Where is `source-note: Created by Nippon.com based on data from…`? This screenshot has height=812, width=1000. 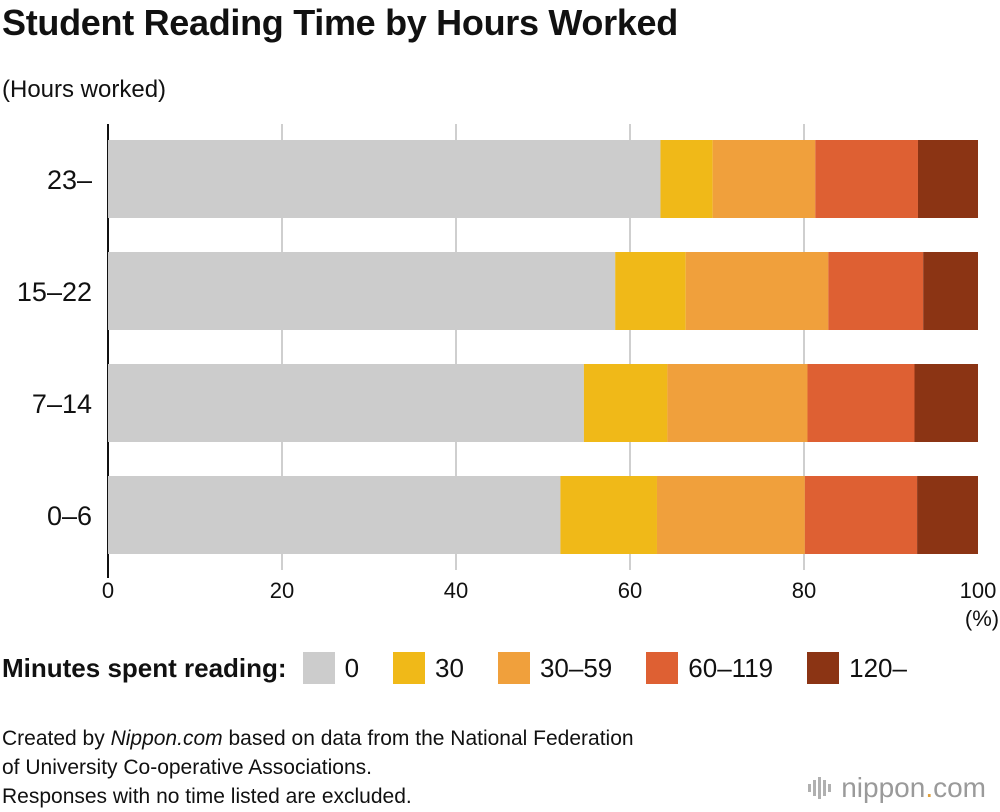 source-note: Created by Nippon.com based on data from… is located at coordinates (318, 767).